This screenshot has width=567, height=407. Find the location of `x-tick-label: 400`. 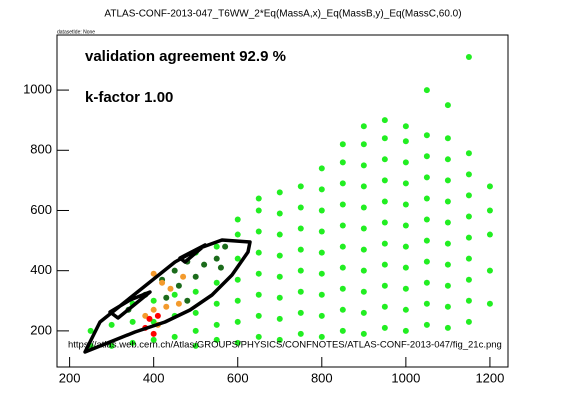

x-tick-label: 400 is located at coordinates (154, 377).